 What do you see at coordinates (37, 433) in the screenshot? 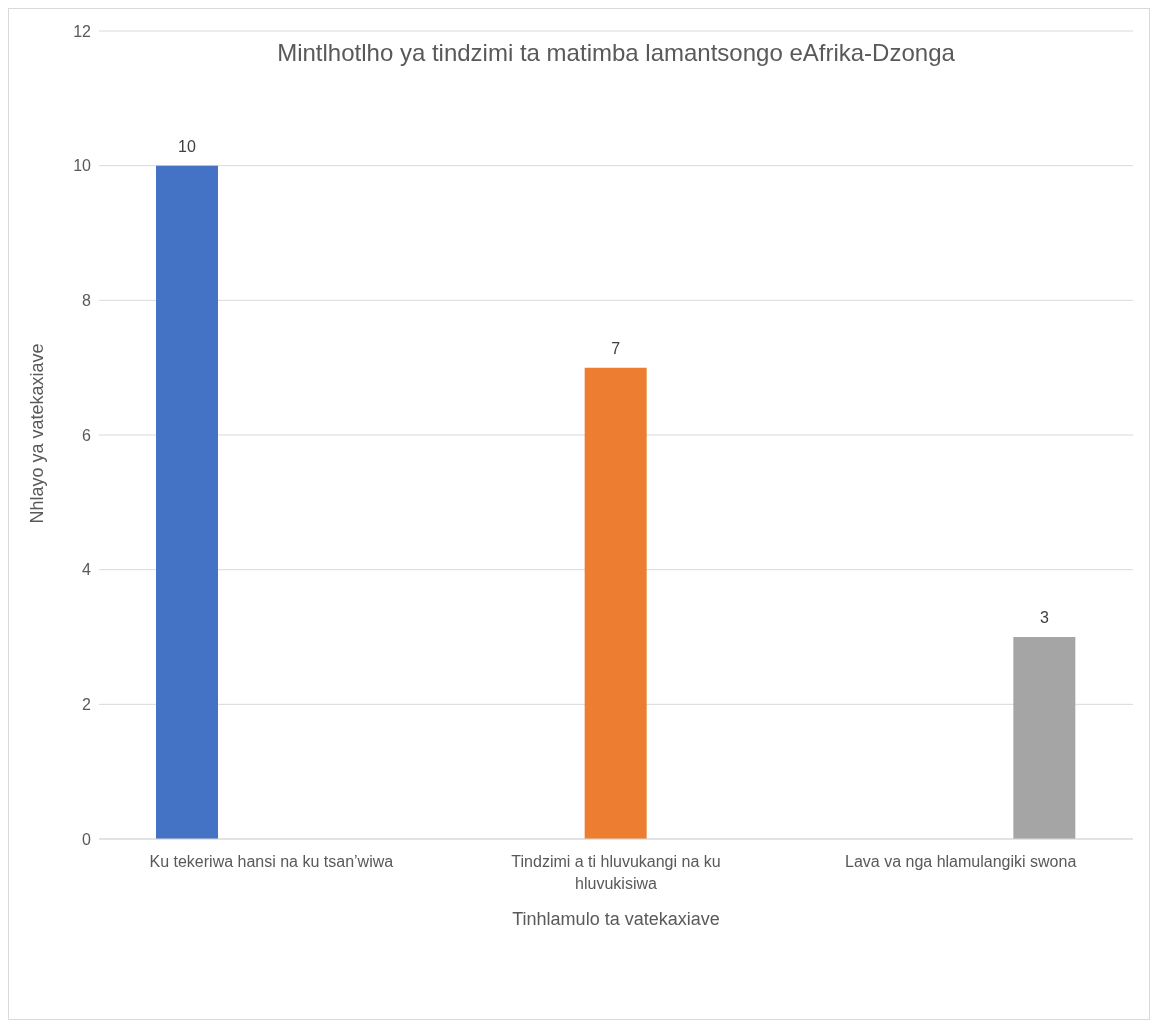
I see `y-axis-title: Nhlayo ya vatekaxiave` at bounding box center [37, 433].